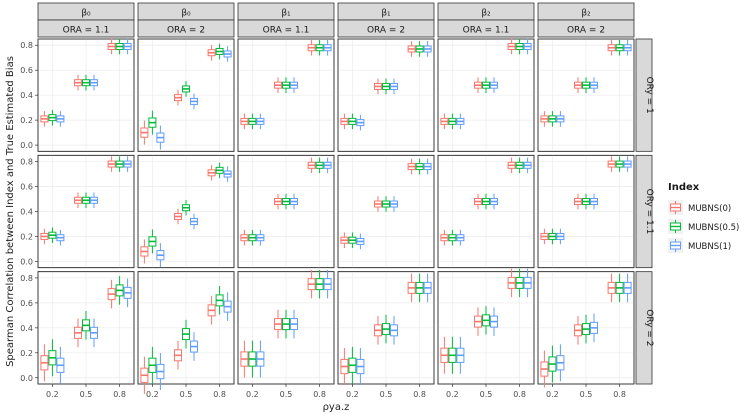  What do you see at coordinates (649, 95) in the screenshot?
I see `row-header: ORy = 1` at bounding box center [649, 95].